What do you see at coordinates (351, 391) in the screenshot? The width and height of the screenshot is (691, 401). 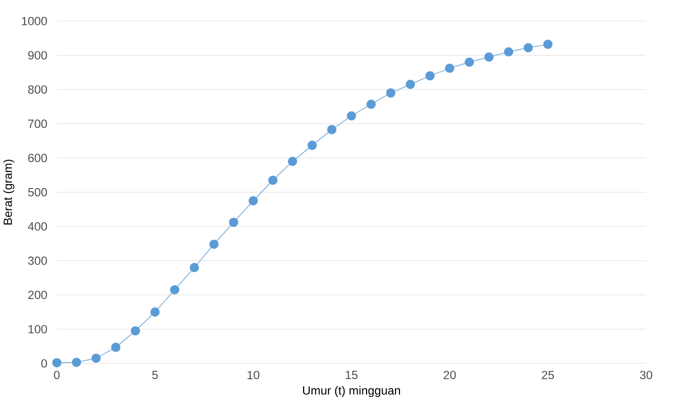 I see `x-axis-title: Umur (t) mingguan` at bounding box center [351, 391].